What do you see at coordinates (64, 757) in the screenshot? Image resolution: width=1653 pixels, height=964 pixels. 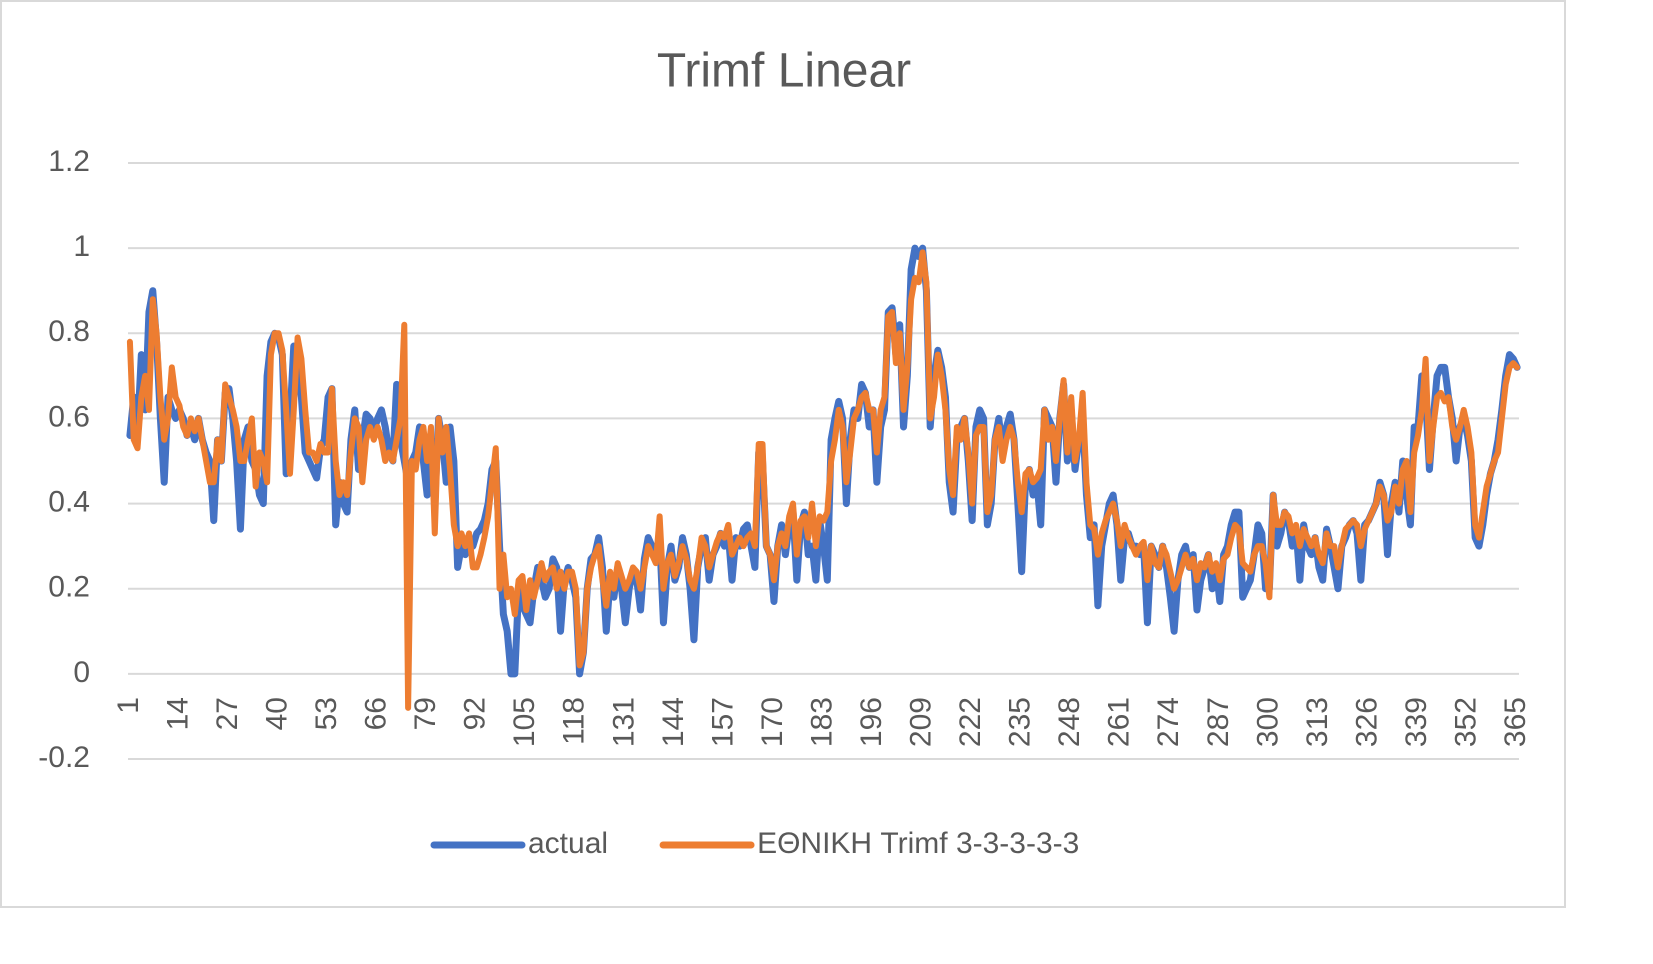 I see `y-tick-label: -0.2` at bounding box center [64, 757].